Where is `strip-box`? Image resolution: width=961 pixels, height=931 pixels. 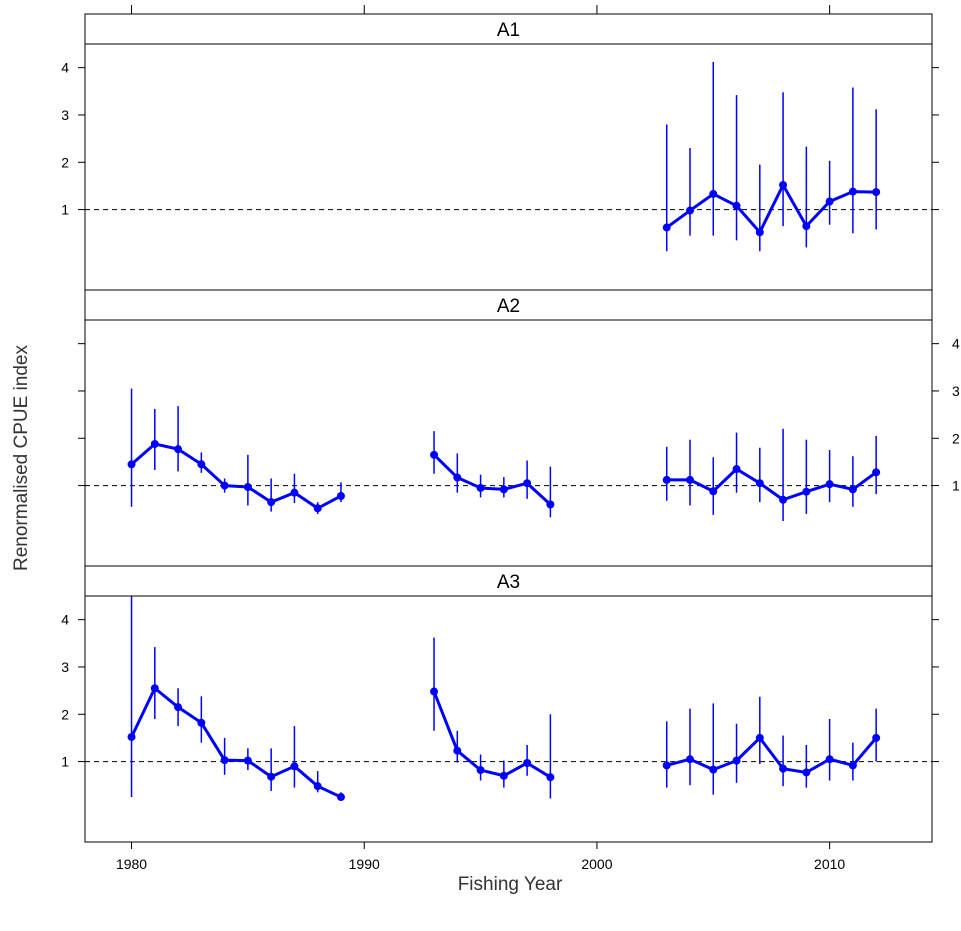 strip-box is located at coordinates (508, 581).